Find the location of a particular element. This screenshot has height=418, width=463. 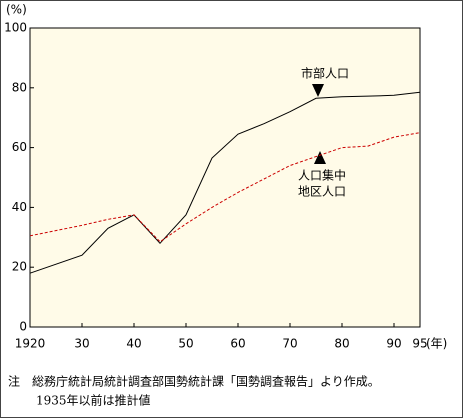

annotation: 市部人口 is located at coordinates (325, 73).